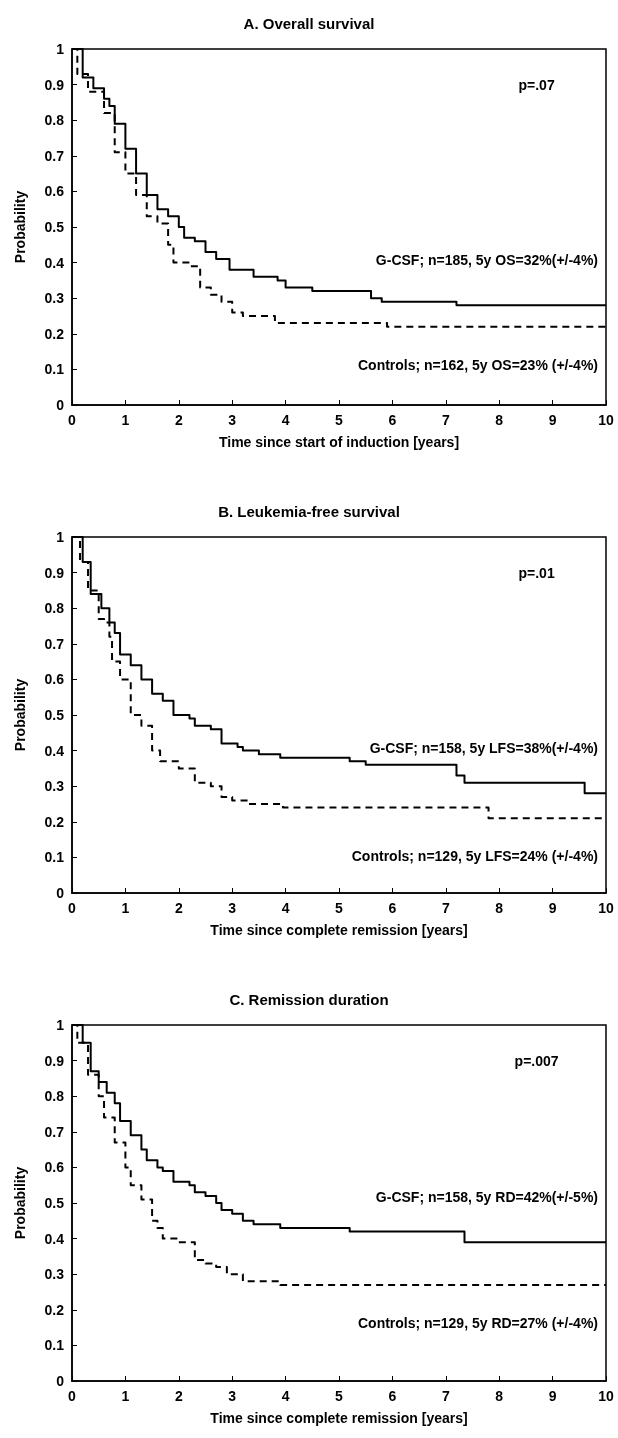  Describe the element at coordinates (486, 1197) in the screenshot. I see `series-label: G-CSF; n=158, 5y RD=42%(+/-5%)` at that location.